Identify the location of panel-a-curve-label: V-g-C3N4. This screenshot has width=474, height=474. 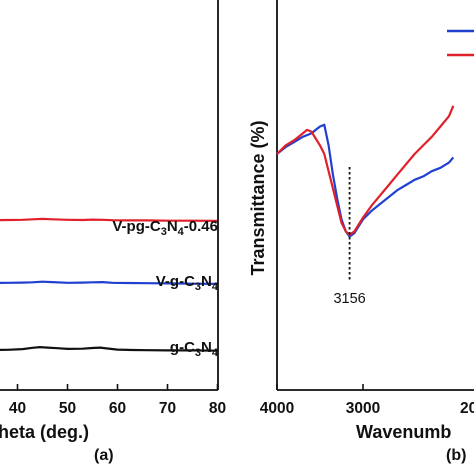
(187, 283).